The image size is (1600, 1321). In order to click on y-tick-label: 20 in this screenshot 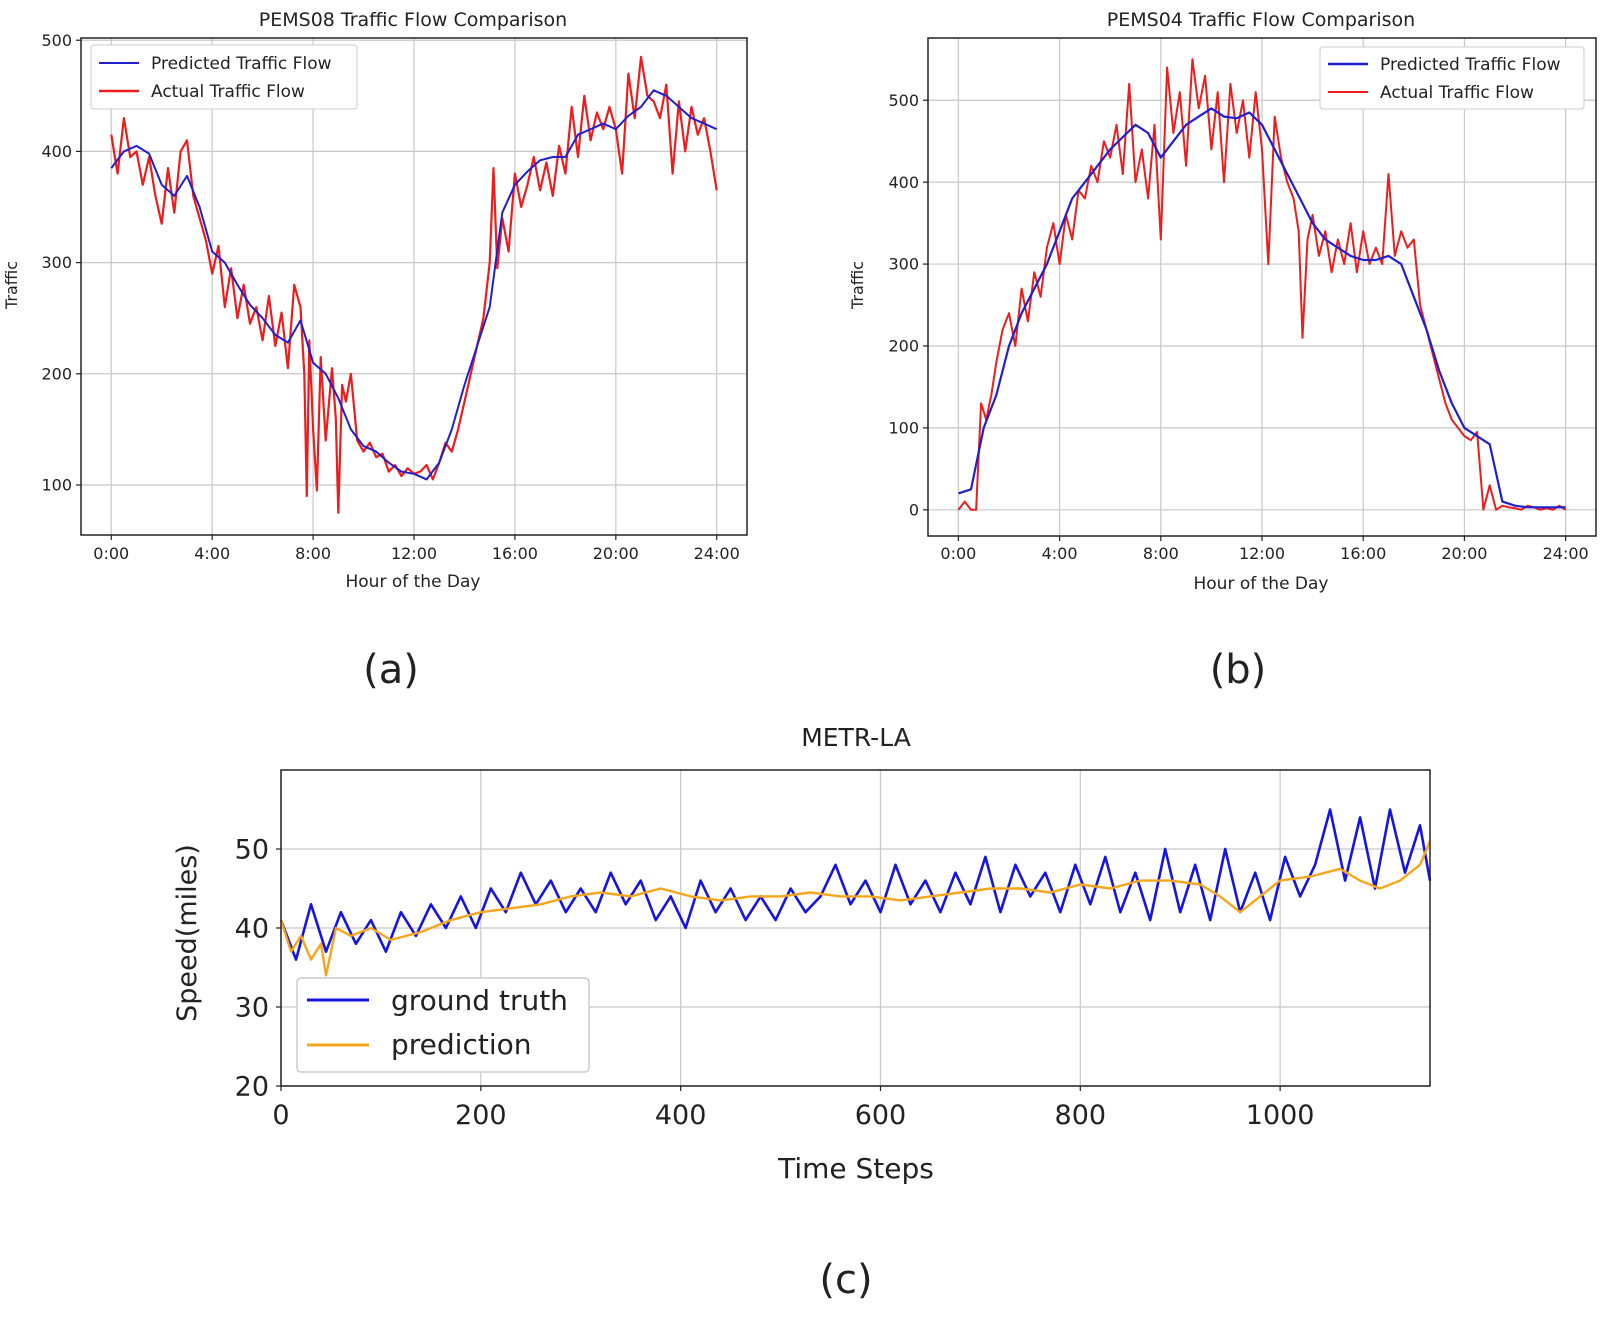, I will do `click(252, 1086)`.